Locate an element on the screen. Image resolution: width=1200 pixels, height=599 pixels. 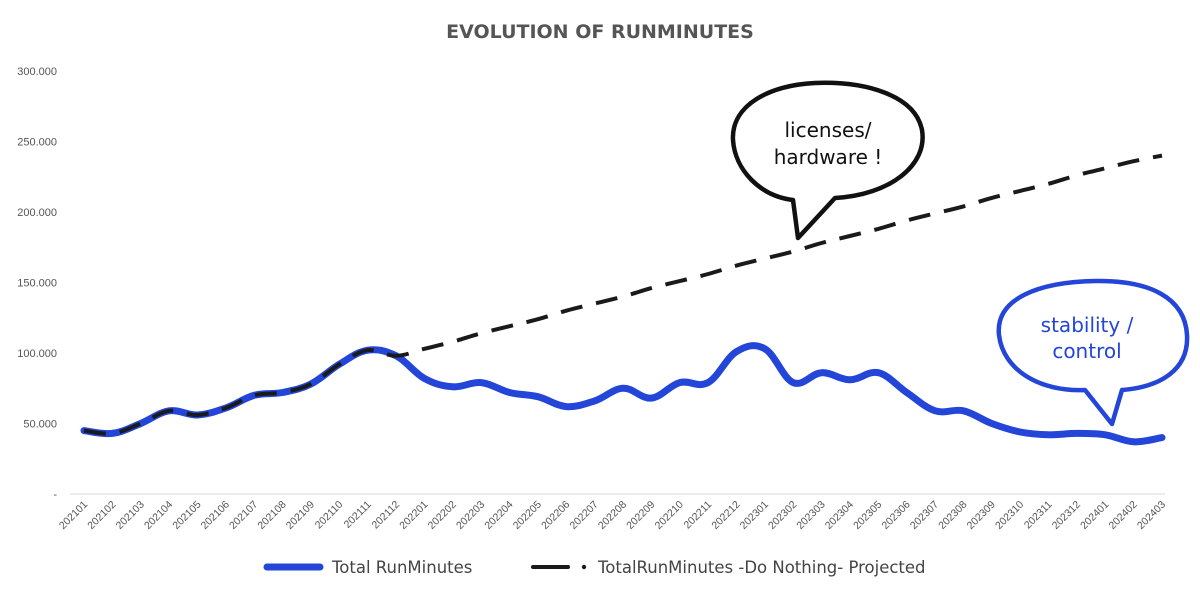
x-tick-label: 202207 is located at coordinates (583, 515).